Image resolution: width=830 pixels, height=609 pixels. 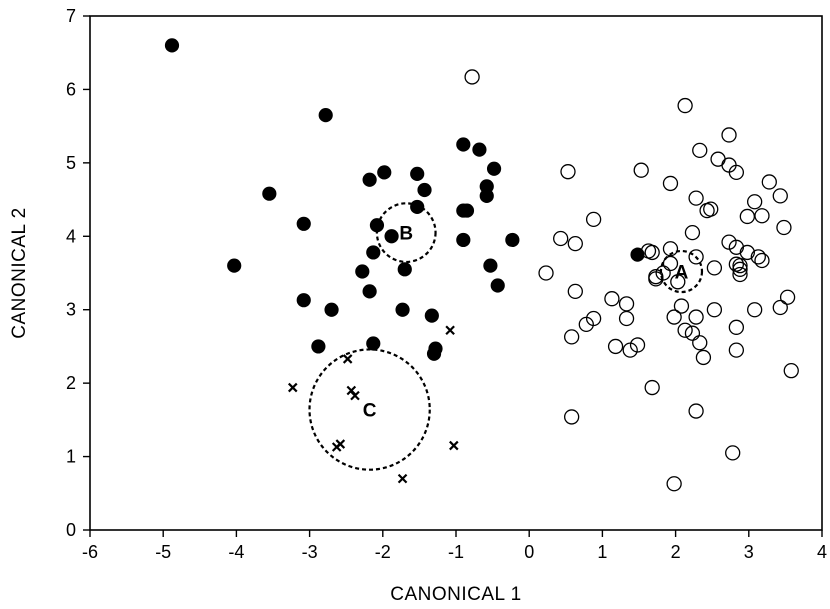 I want to click on x-axis-title: CANONICAL 1, so click(x=456, y=594).